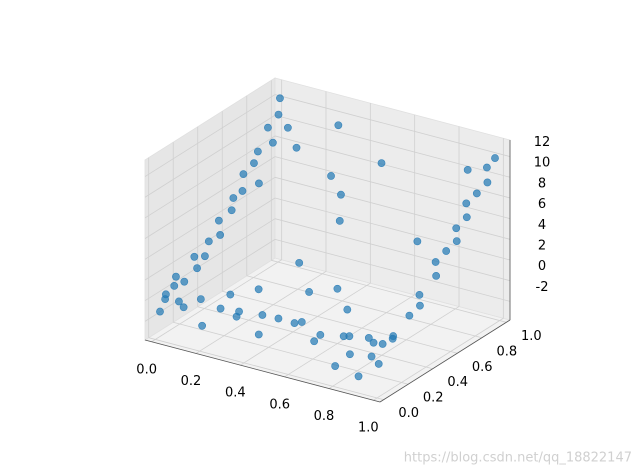 This screenshot has width=640, height=476. I want to click on y-tick-label: 0.0, so click(408, 413).